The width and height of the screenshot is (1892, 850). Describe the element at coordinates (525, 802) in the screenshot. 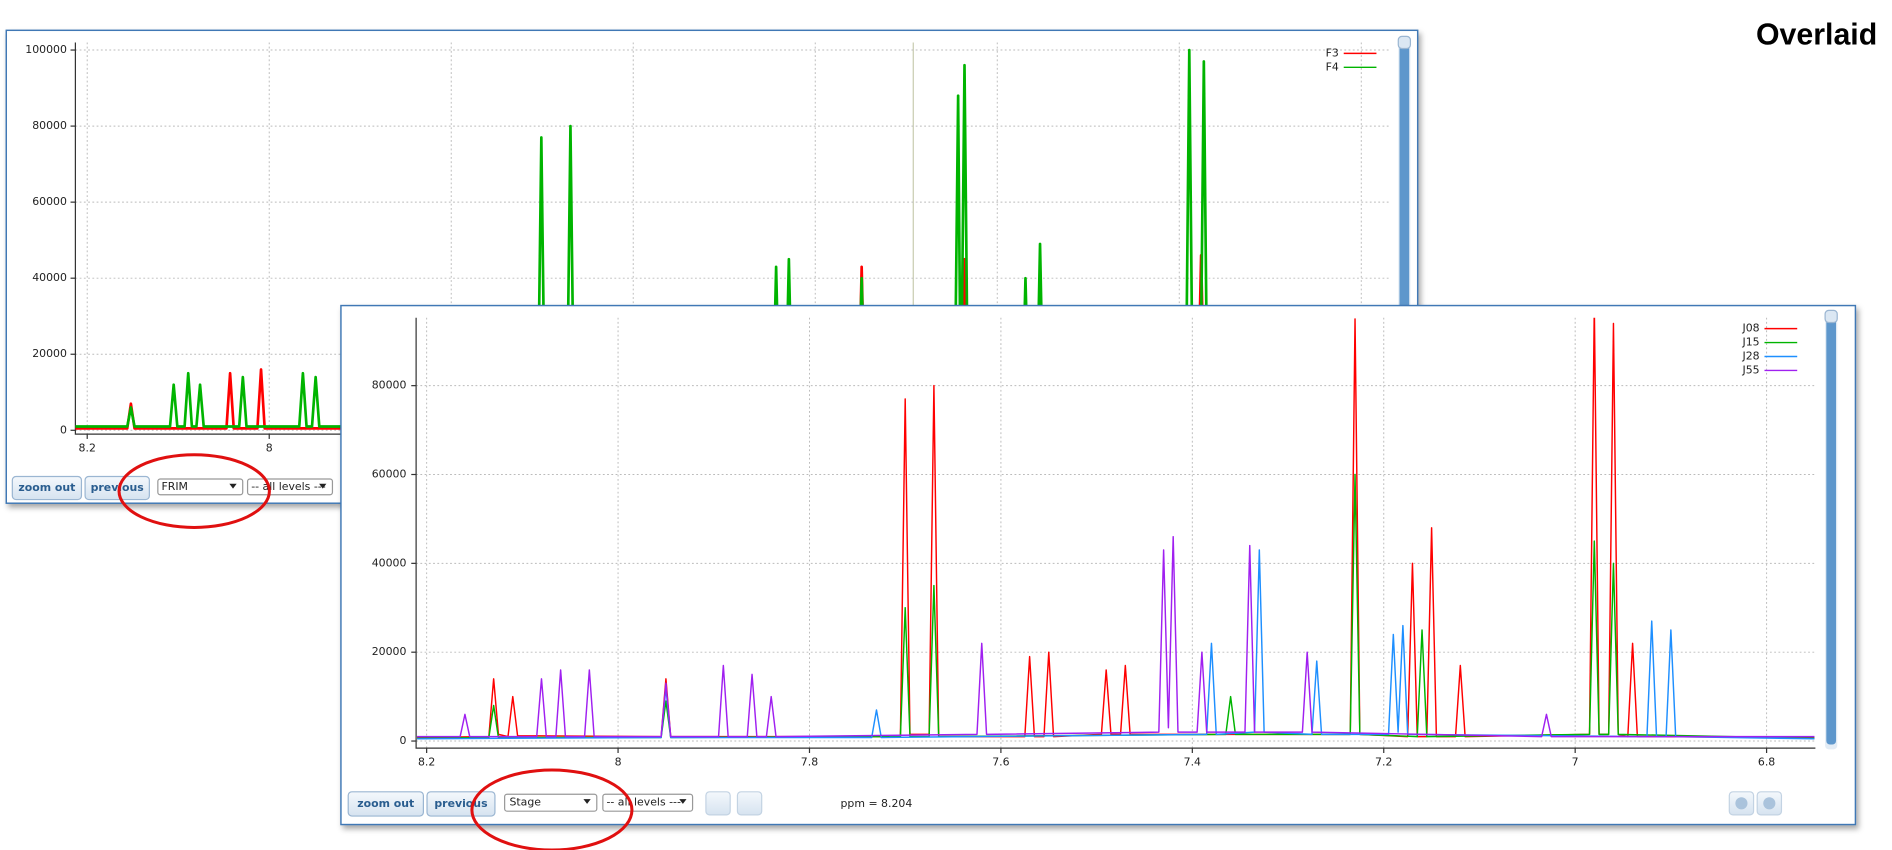

I see `select-value: Stage` at that location.